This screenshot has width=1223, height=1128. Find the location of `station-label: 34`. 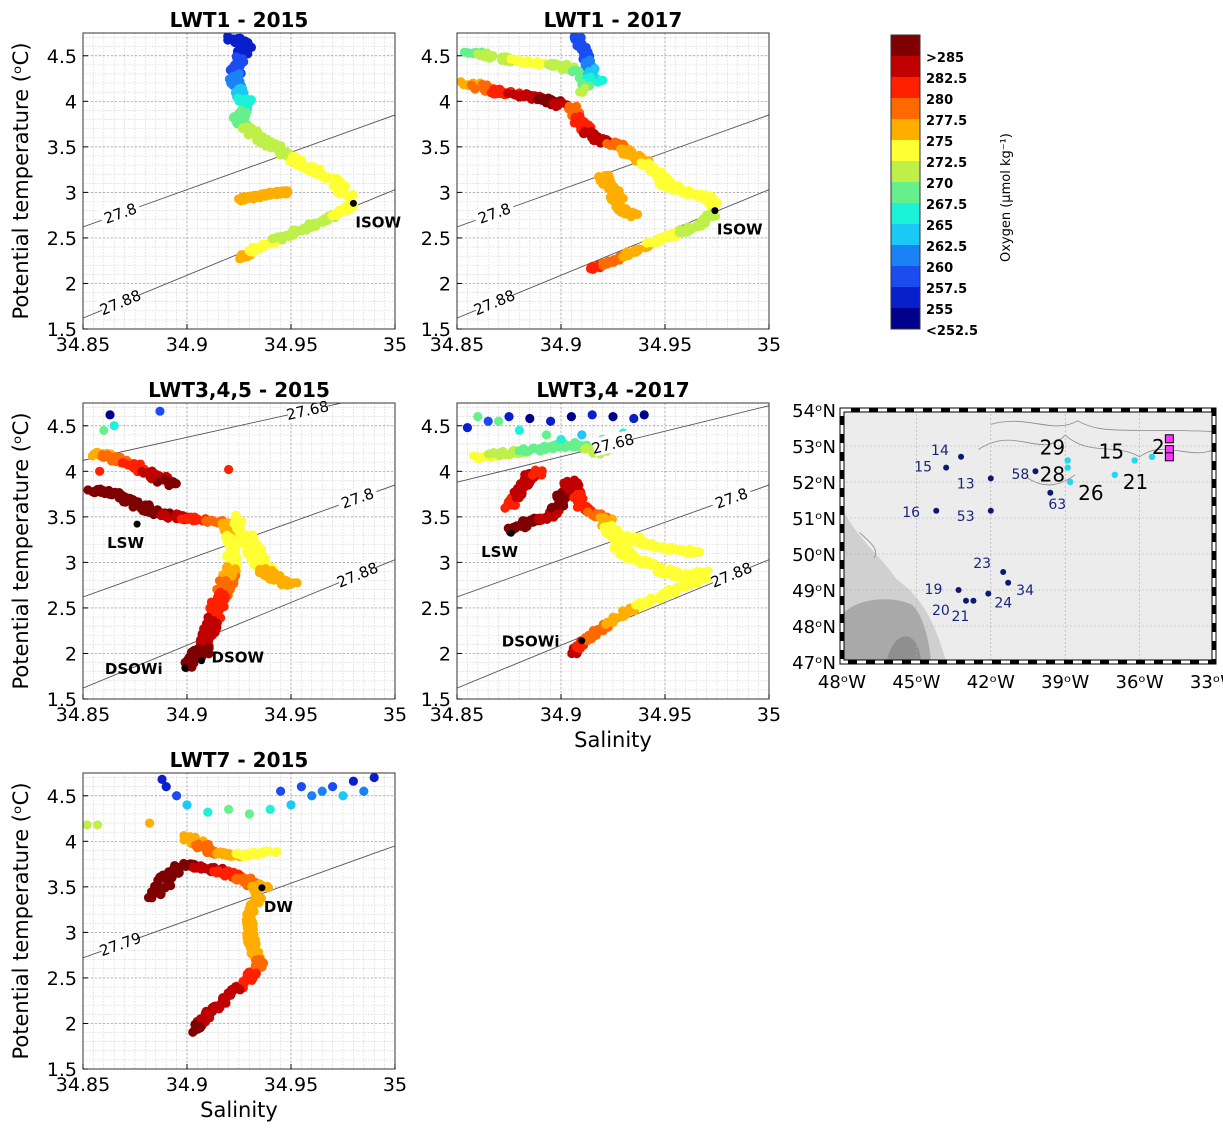

station-label: 34 is located at coordinates (1025, 591).